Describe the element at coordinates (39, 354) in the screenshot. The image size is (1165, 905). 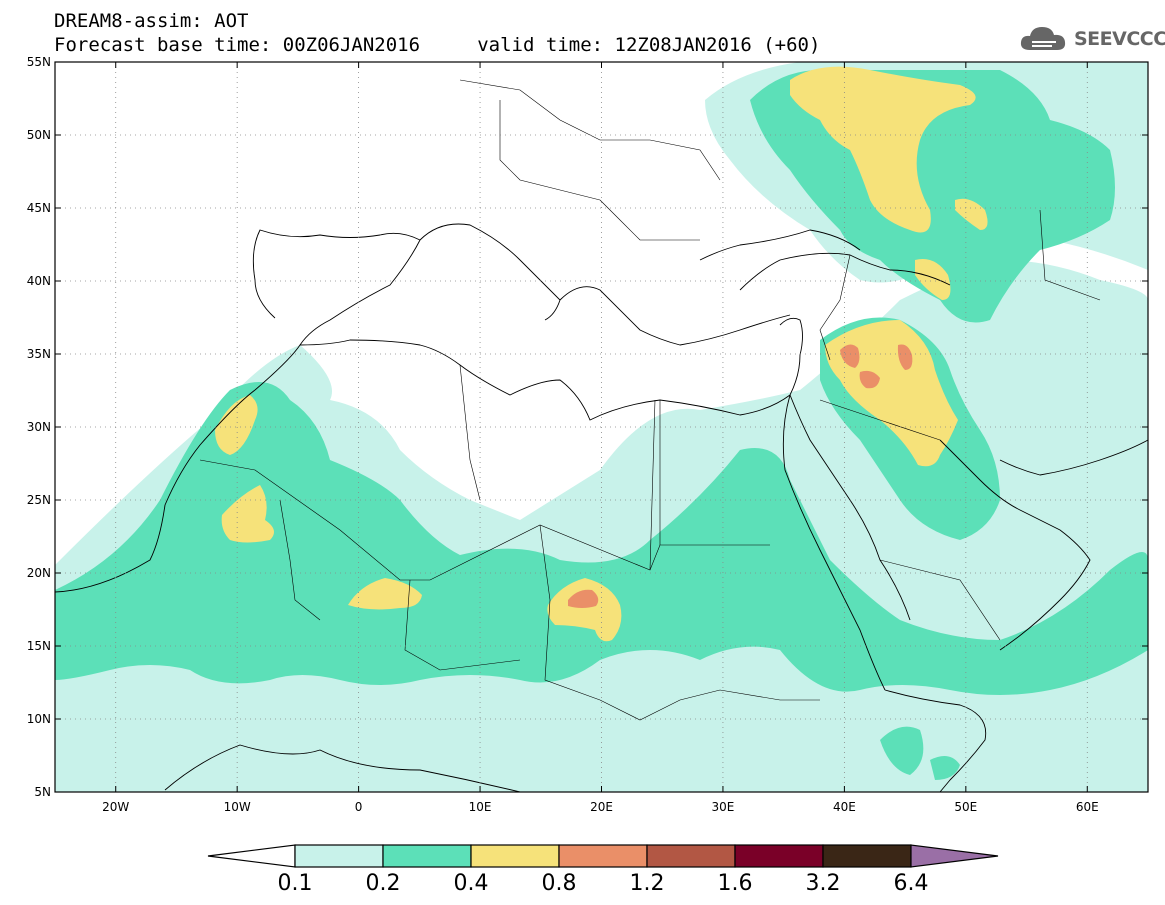
I see `lat-tick-label: 35N` at that location.